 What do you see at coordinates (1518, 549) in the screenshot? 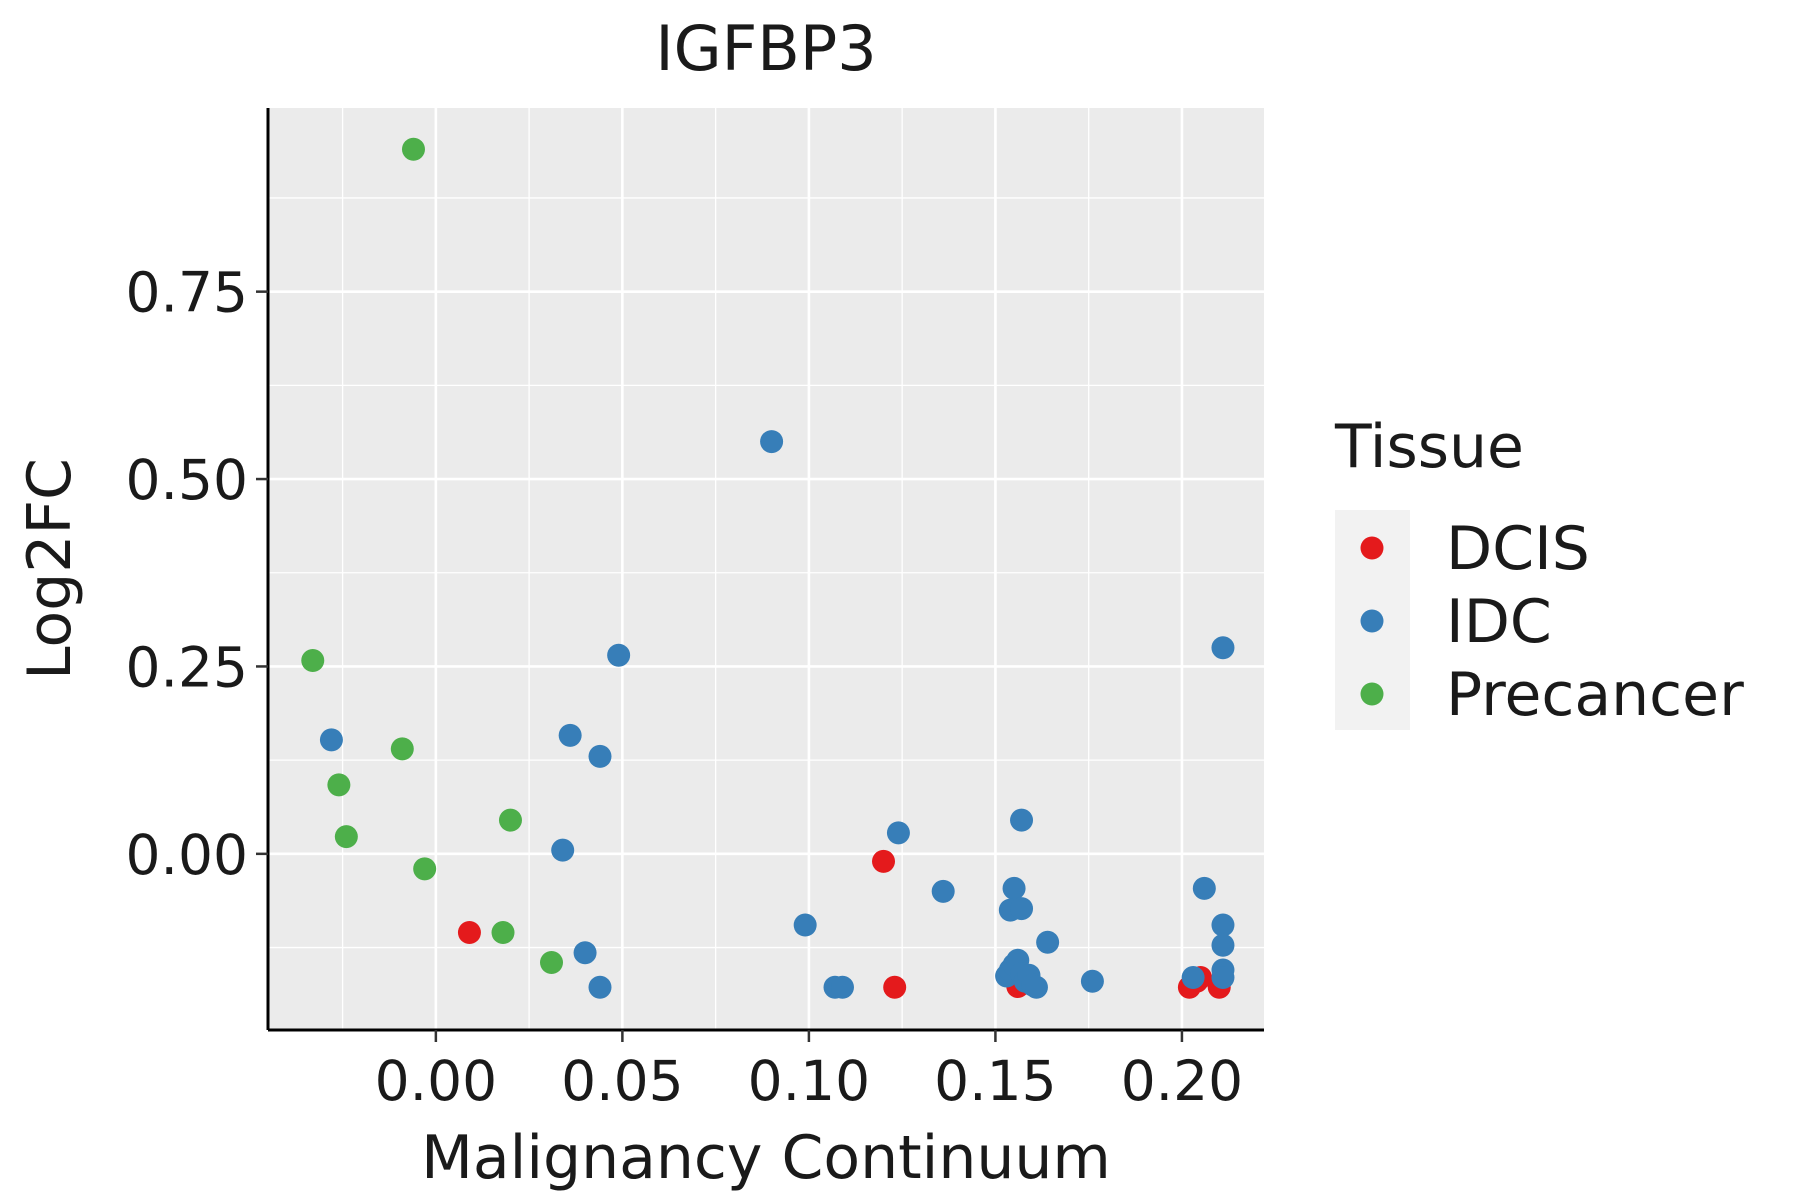
I see `legend-label-dcis: DCIS` at bounding box center [1518, 549].